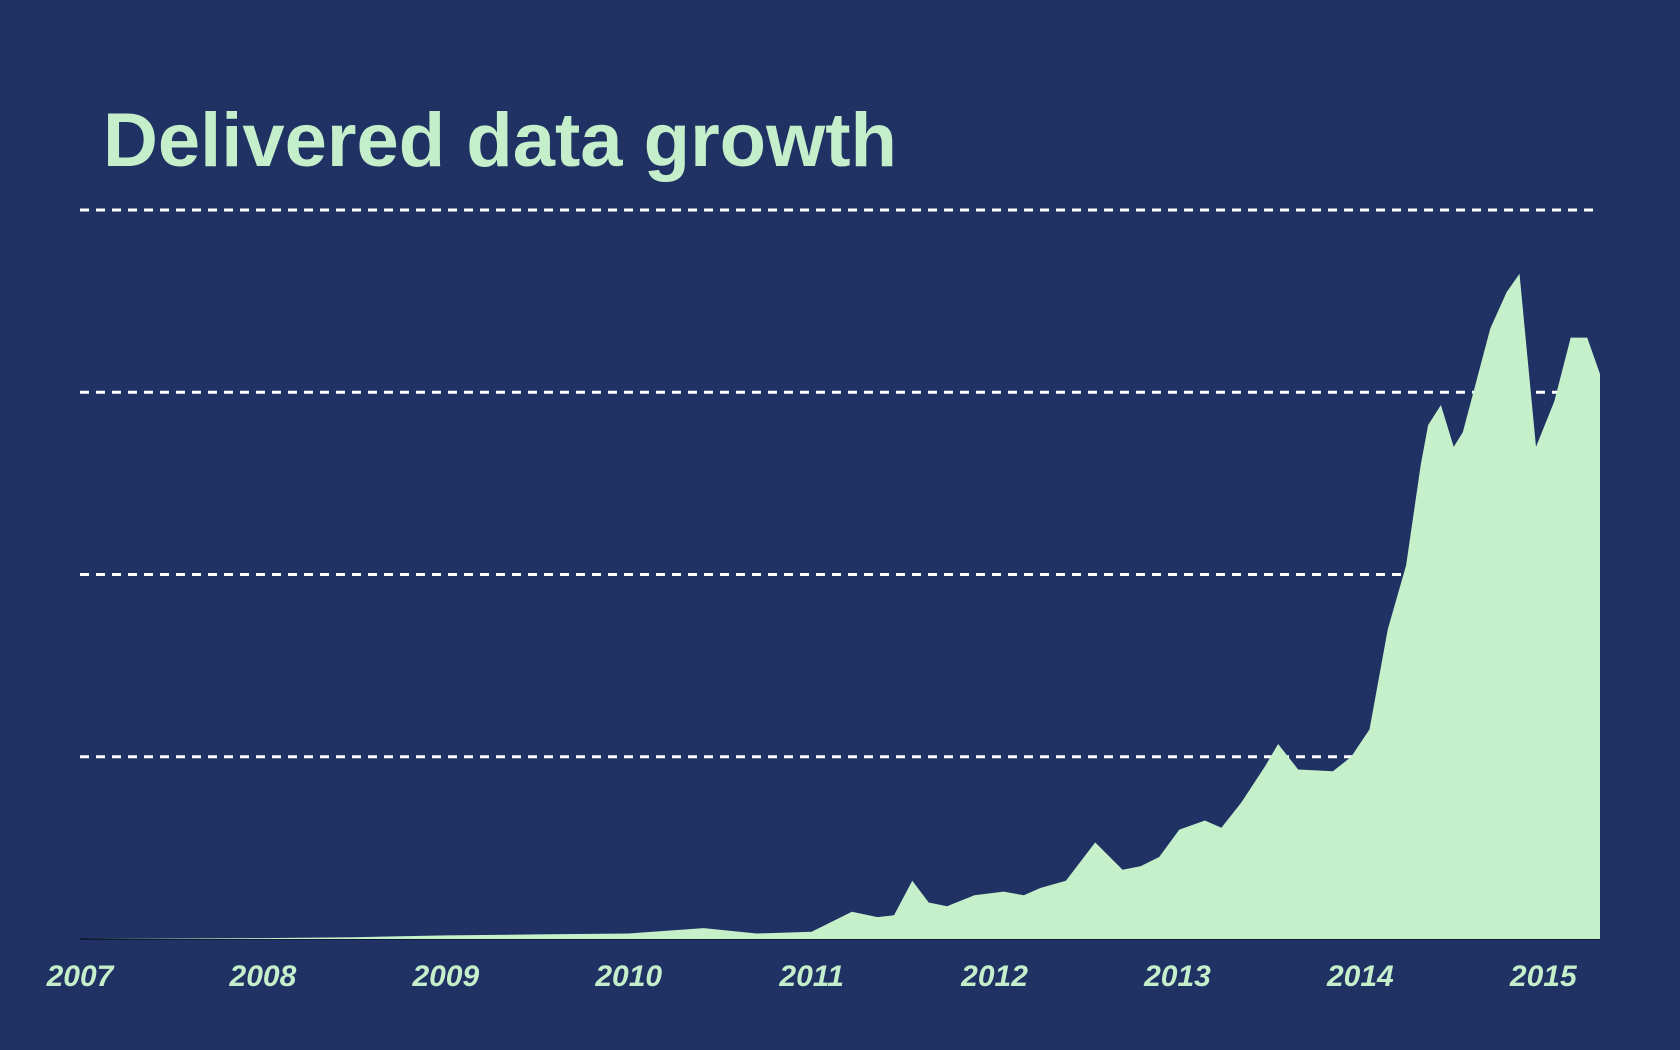 This screenshot has height=1050, width=1680. What do you see at coordinates (263, 976) in the screenshot?
I see `x-tick-label: 2008` at bounding box center [263, 976].